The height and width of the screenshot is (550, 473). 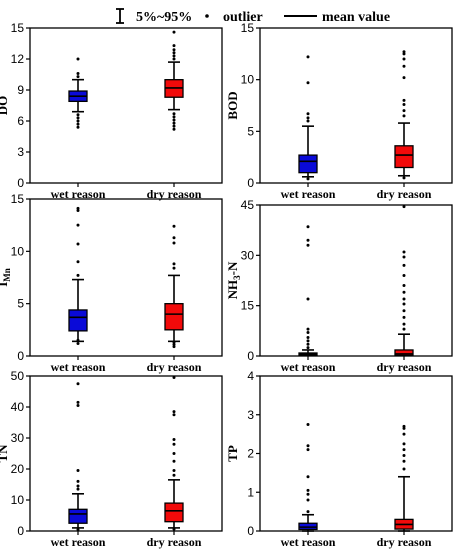 What do you see at coordinates (248, 28) in the screenshot?
I see `y-tick-label: 15` at bounding box center [248, 28].